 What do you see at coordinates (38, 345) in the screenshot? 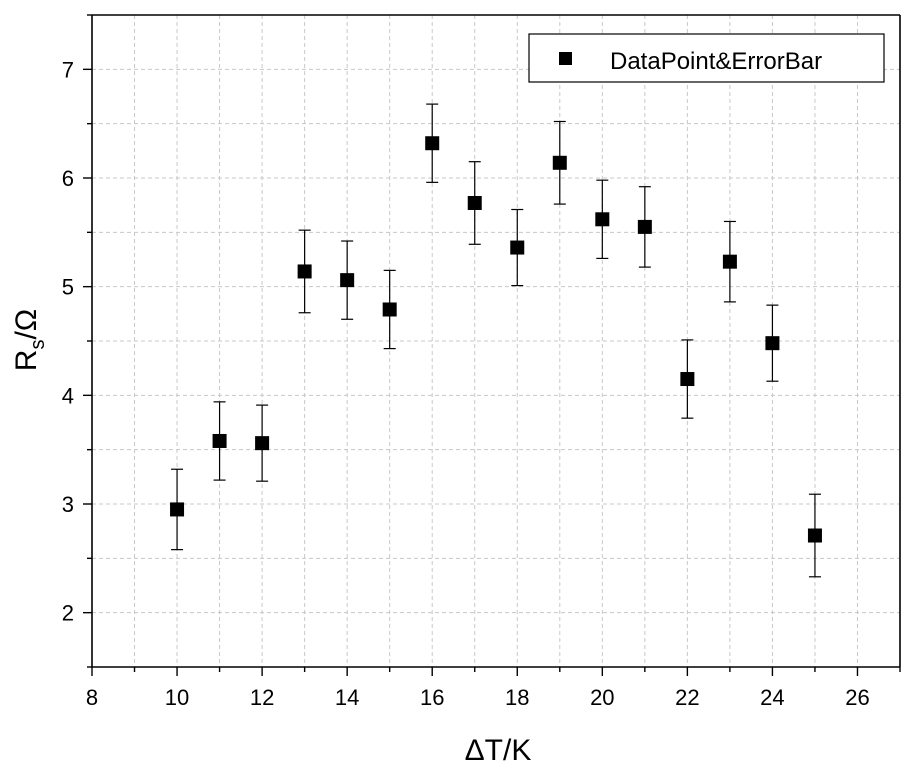
I see `y-axis-title-subscript: s` at bounding box center [38, 345].